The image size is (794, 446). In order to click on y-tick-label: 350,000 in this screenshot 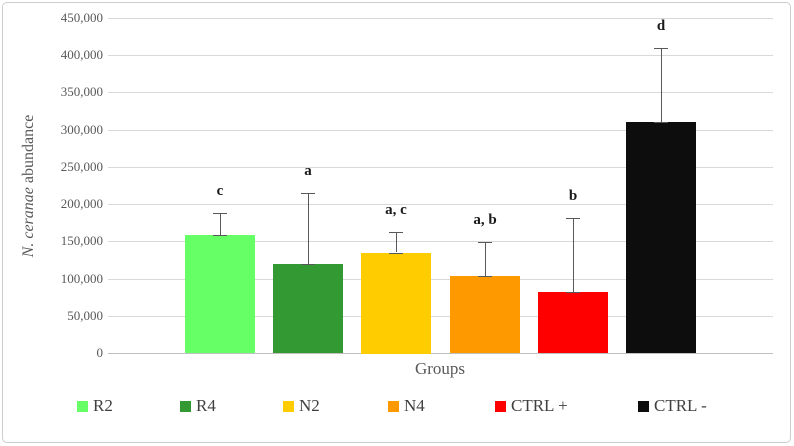, I will do `click(81, 91)`.